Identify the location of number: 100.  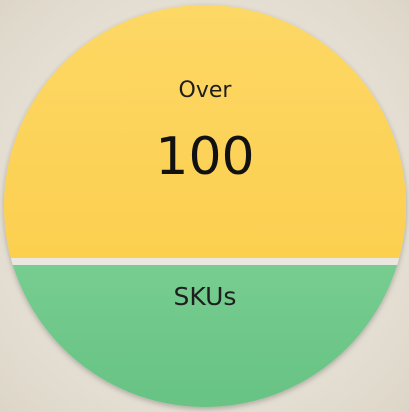
(204, 157).